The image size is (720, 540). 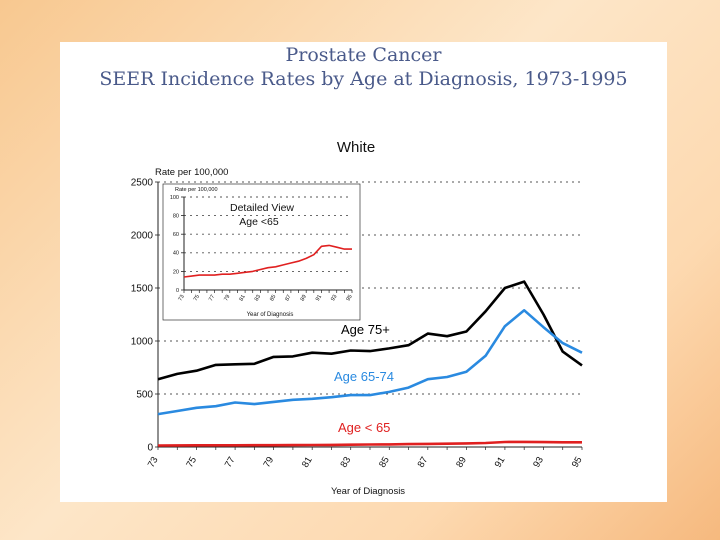 What do you see at coordinates (142, 236) in the screenshot?
I see `y-tick-label: 2000` at bounding box center [142, 236].